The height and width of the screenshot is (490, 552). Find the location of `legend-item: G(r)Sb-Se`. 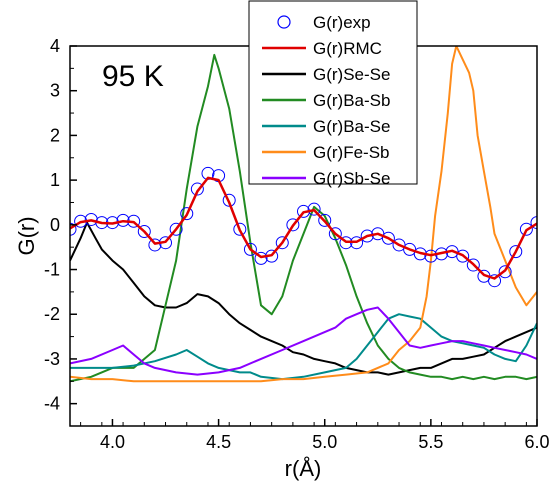

legend-item: G(r)Sb-Se is located at coordinates (326, 178).